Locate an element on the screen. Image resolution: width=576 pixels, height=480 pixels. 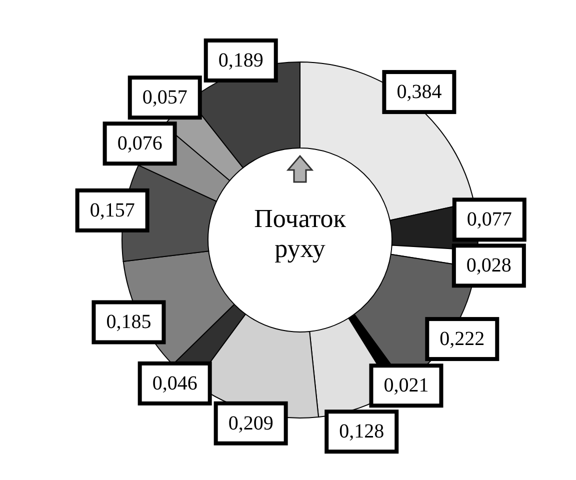
data-label: 0,128 is located at coordinates (361, 431).